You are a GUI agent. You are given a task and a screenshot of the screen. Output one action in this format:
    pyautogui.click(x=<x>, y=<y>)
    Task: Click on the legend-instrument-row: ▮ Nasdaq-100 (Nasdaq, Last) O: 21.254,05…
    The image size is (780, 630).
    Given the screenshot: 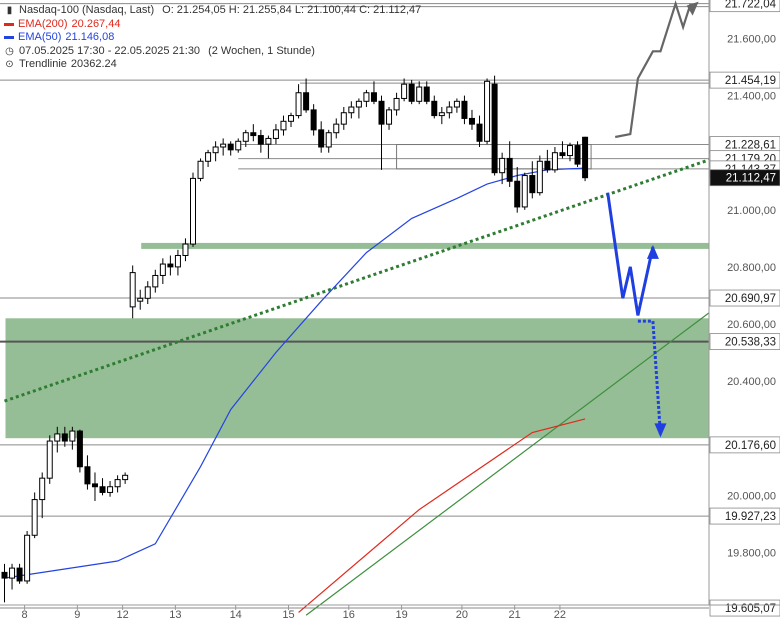 What is the action you would take?
    pyautogui.click(x=213, y=11)
    